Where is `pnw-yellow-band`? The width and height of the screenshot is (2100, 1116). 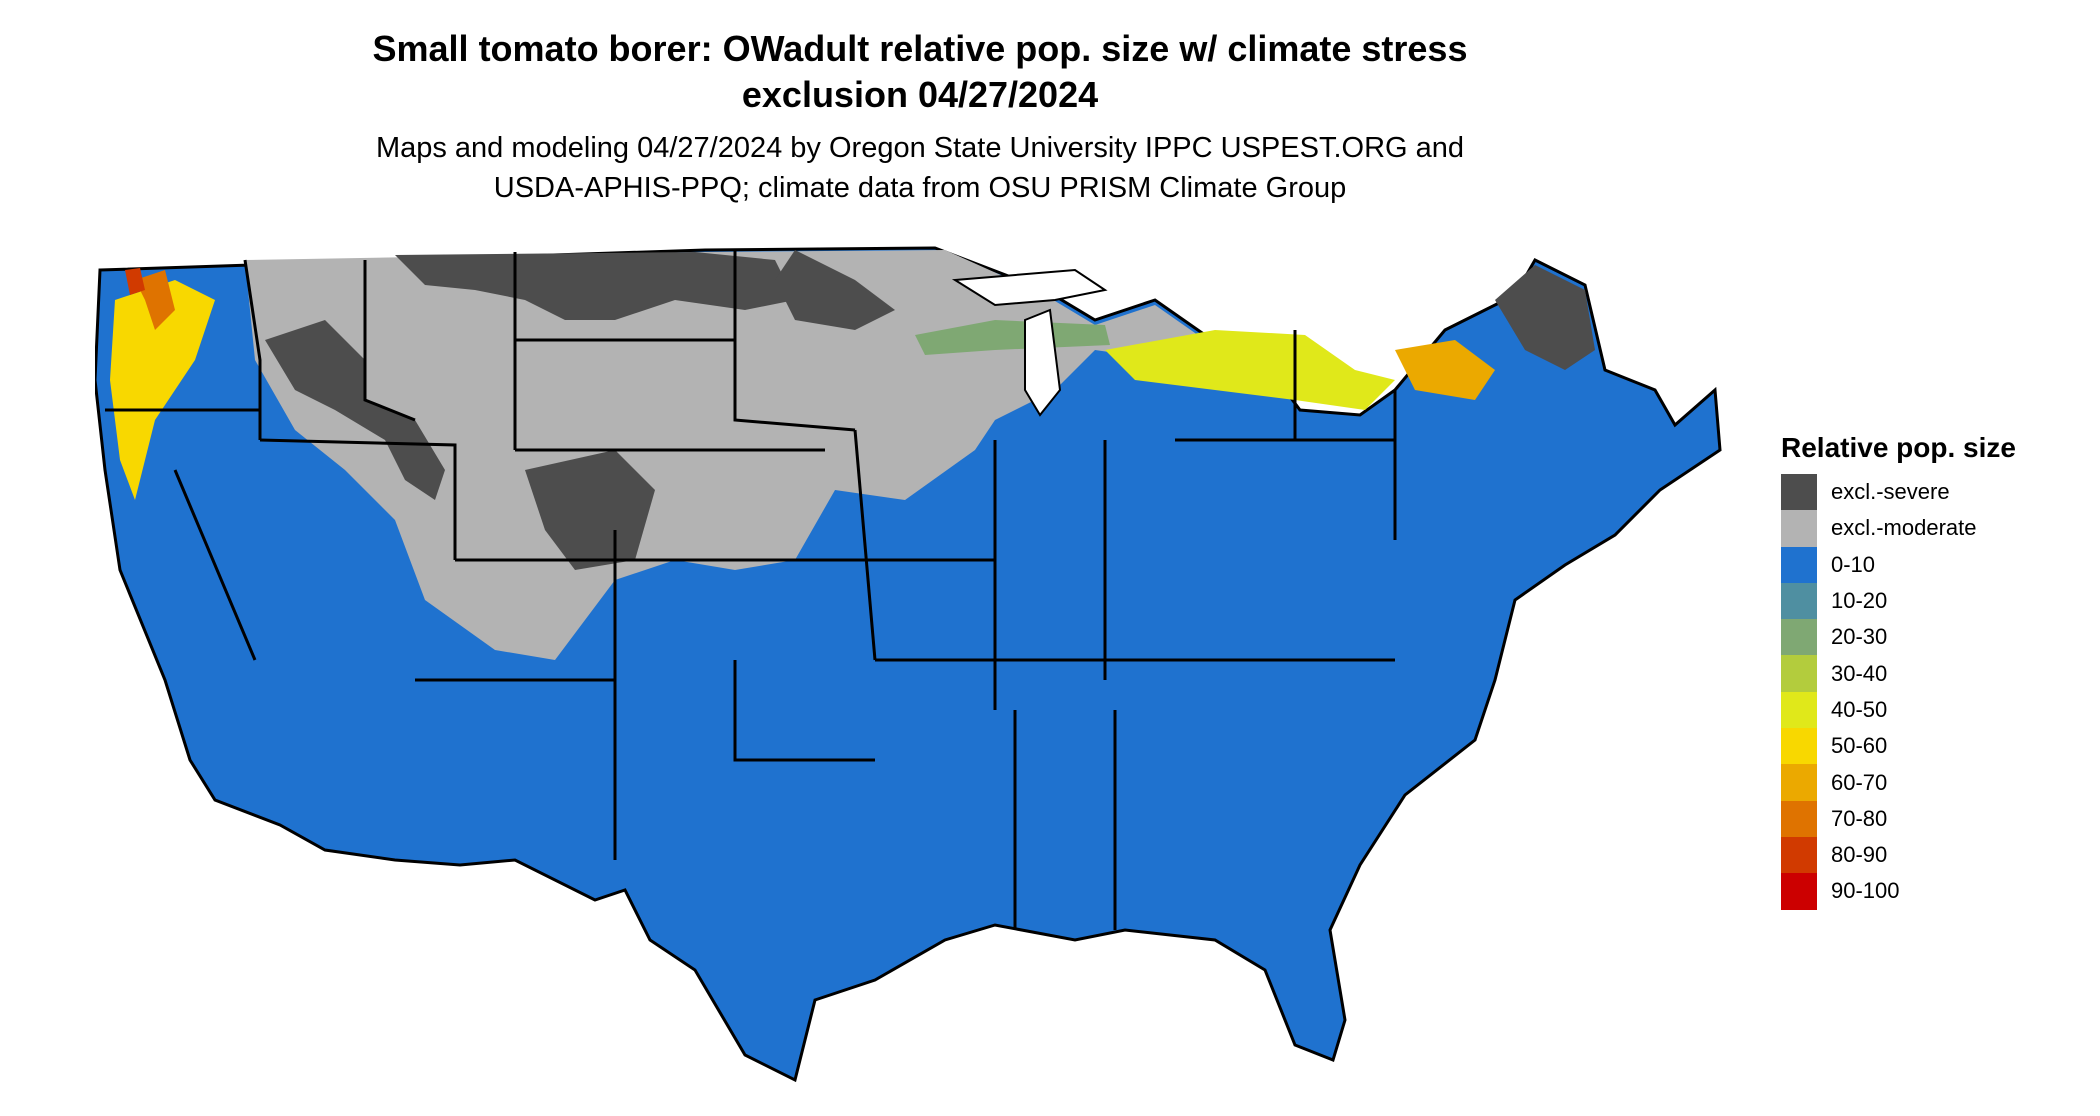
pnw-yellow-band is located at coordinates (162, 390).